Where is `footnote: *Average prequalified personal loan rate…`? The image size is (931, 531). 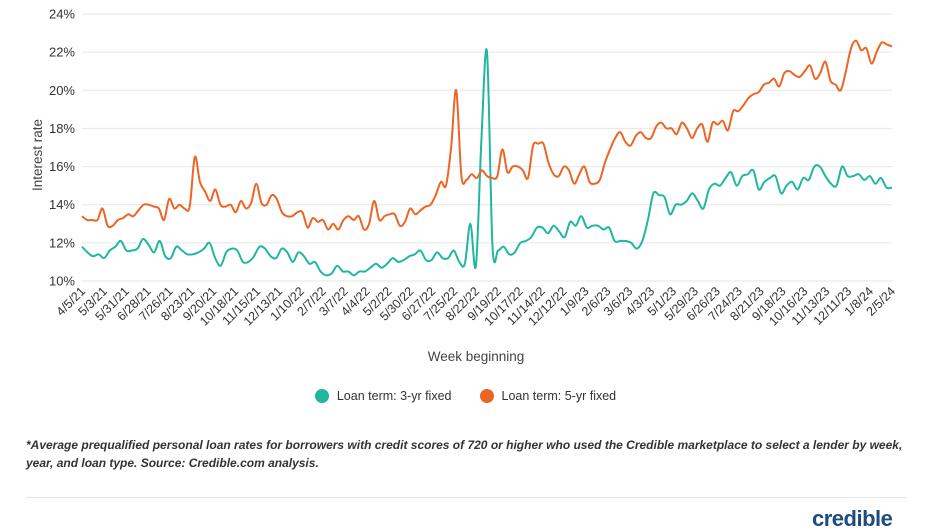 footnote: *Average prequalified personal loan rate… is located at coordinates (464, 454).